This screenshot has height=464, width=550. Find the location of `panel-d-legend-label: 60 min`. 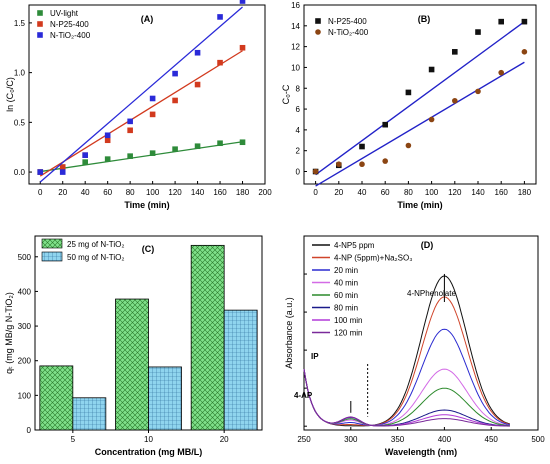

panel-d-legend-label: 60 min is located at coordinates (346, 295).